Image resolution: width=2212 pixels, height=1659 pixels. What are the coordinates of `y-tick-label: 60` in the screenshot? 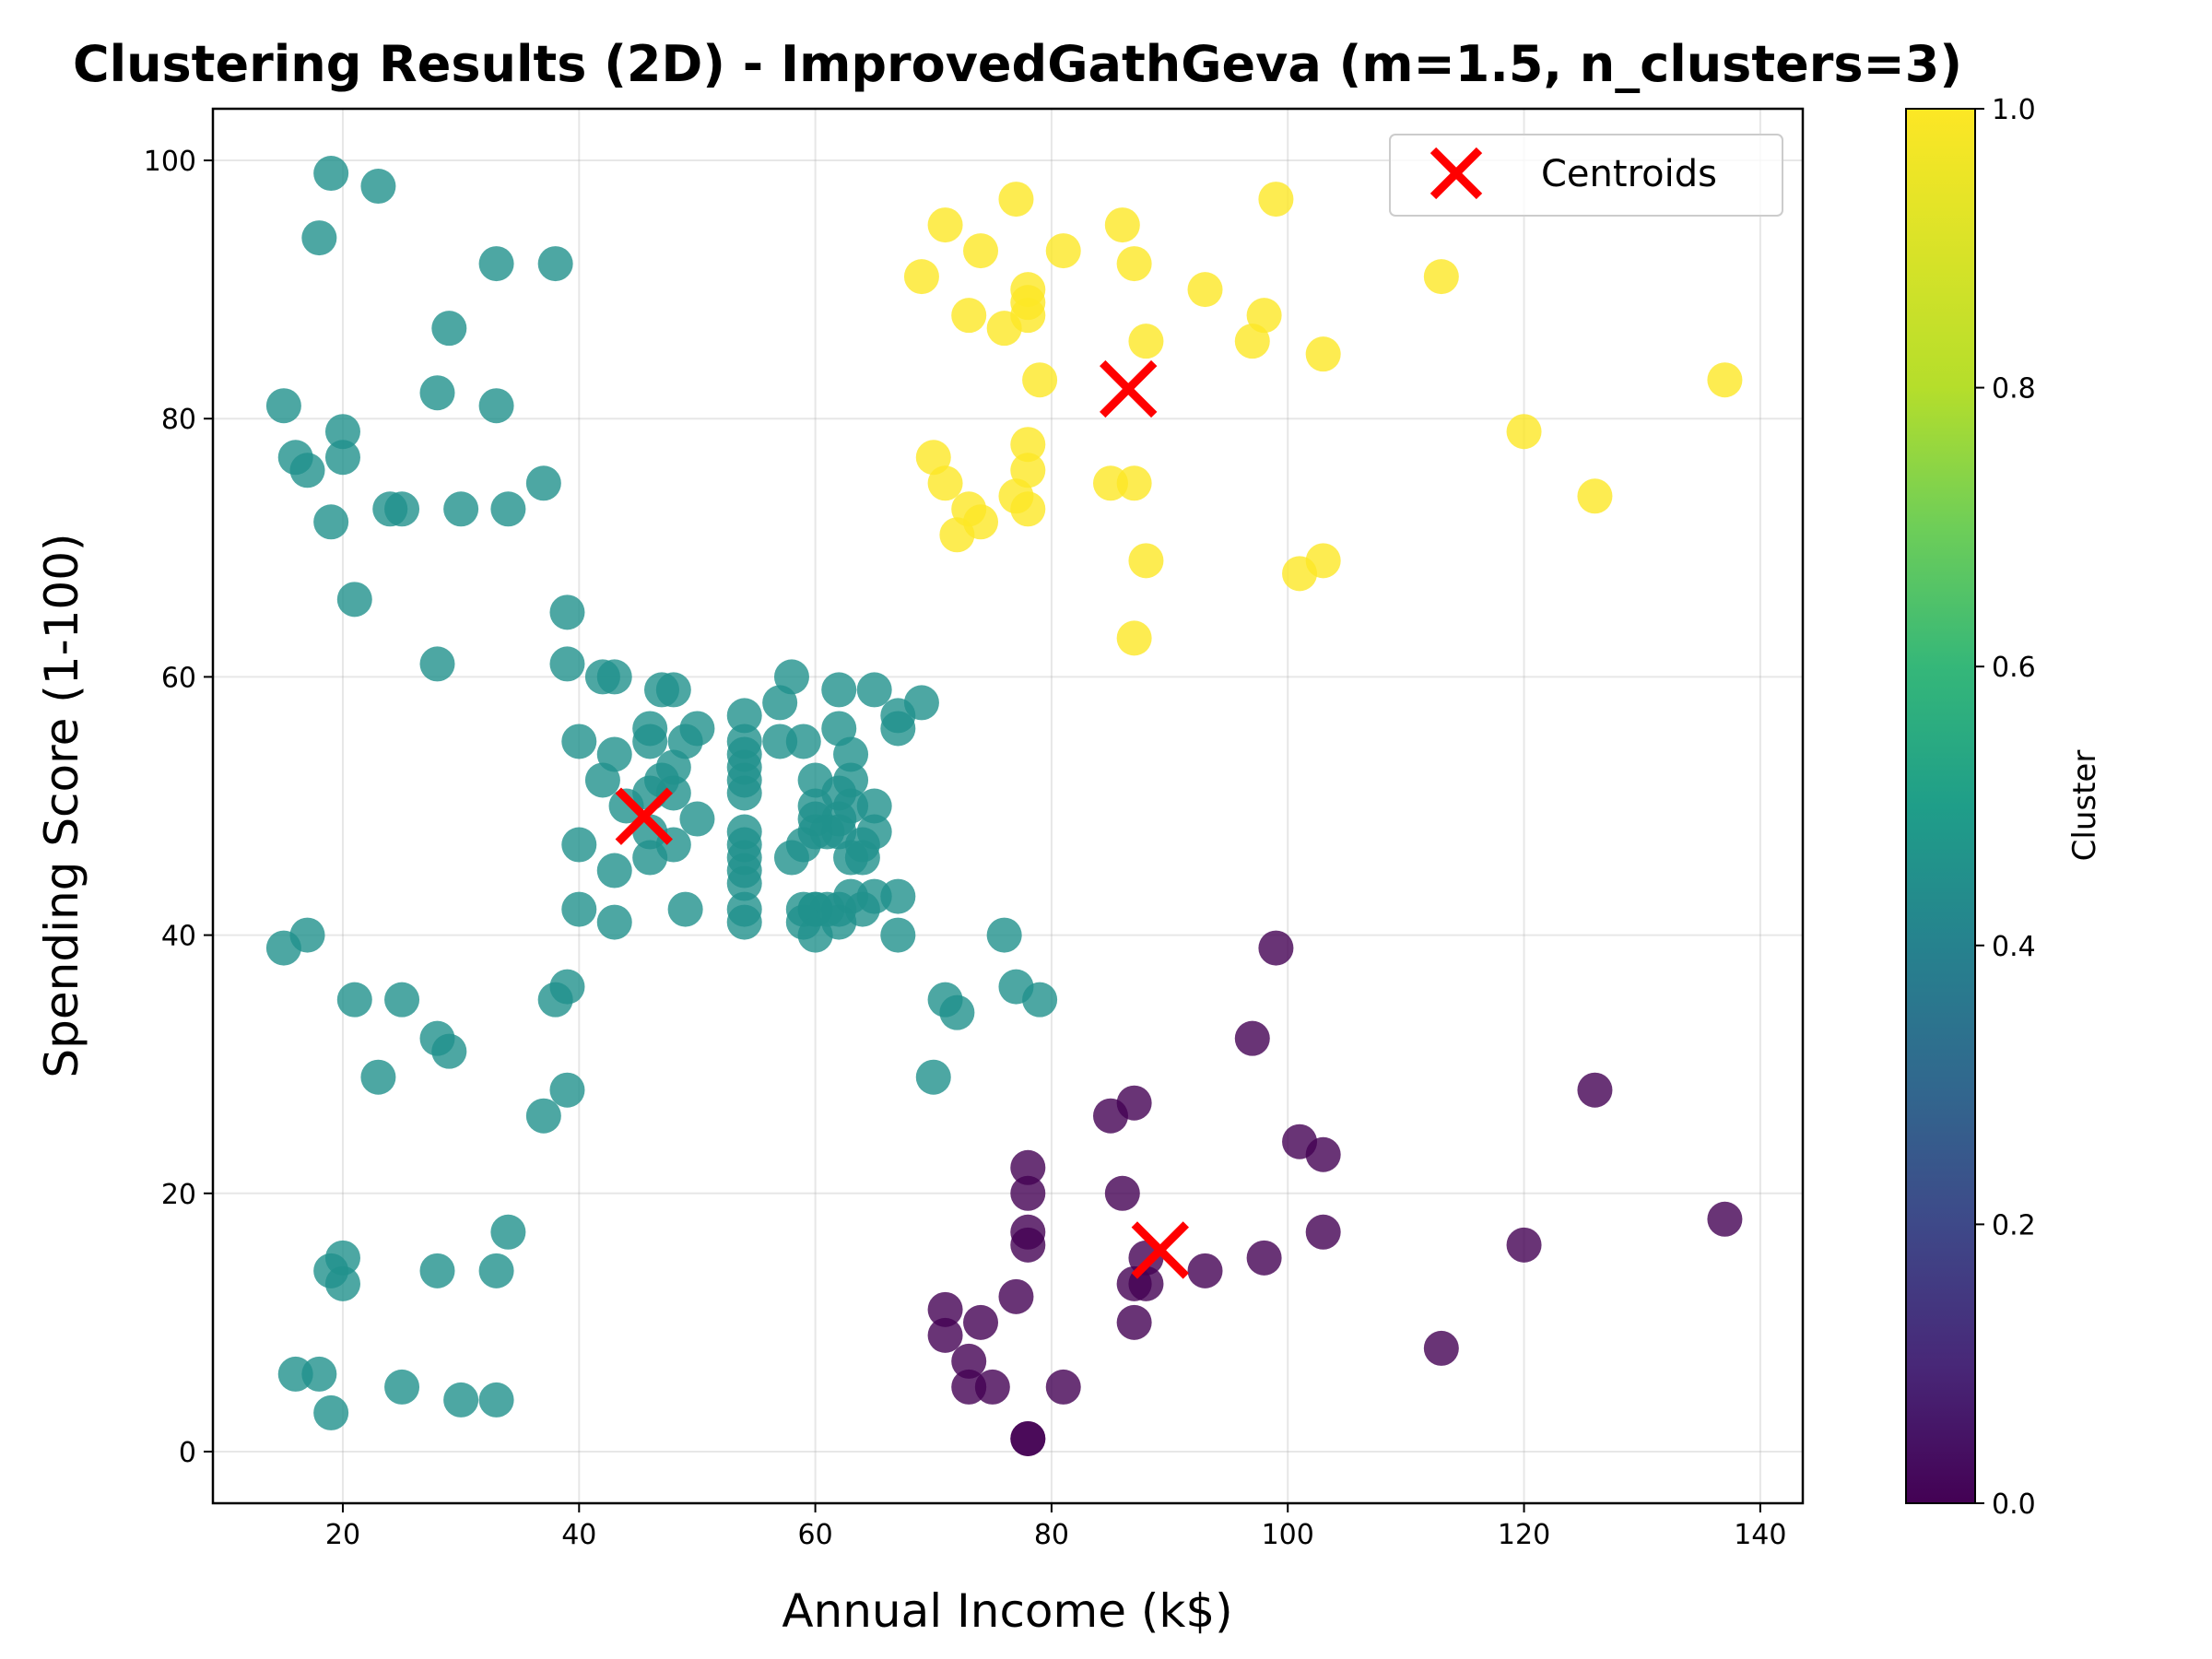 It's located at (178, 678).